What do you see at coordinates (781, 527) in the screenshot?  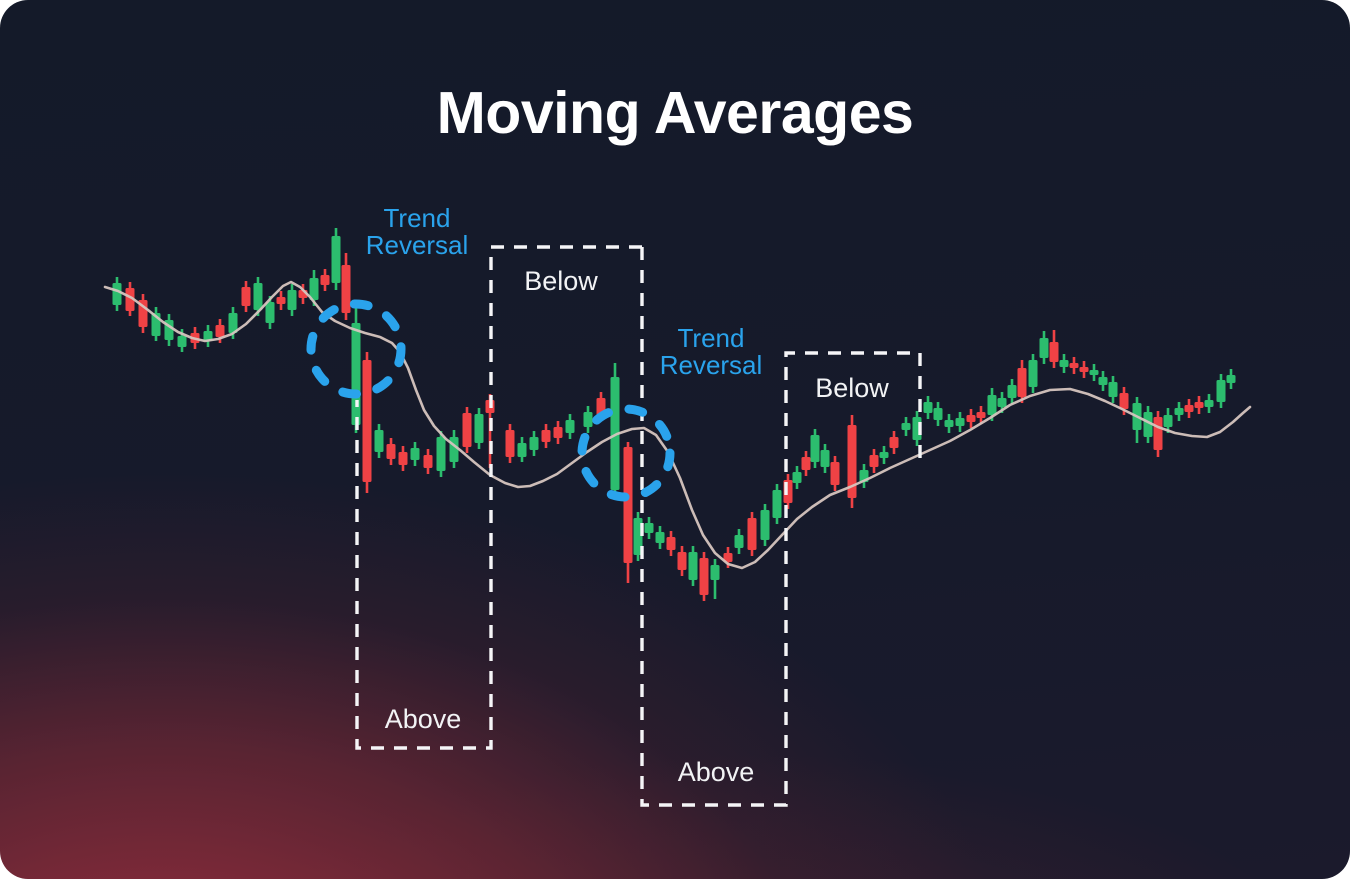 I see `dashed-zone-above-below-right` at bounding box center [781, 527].